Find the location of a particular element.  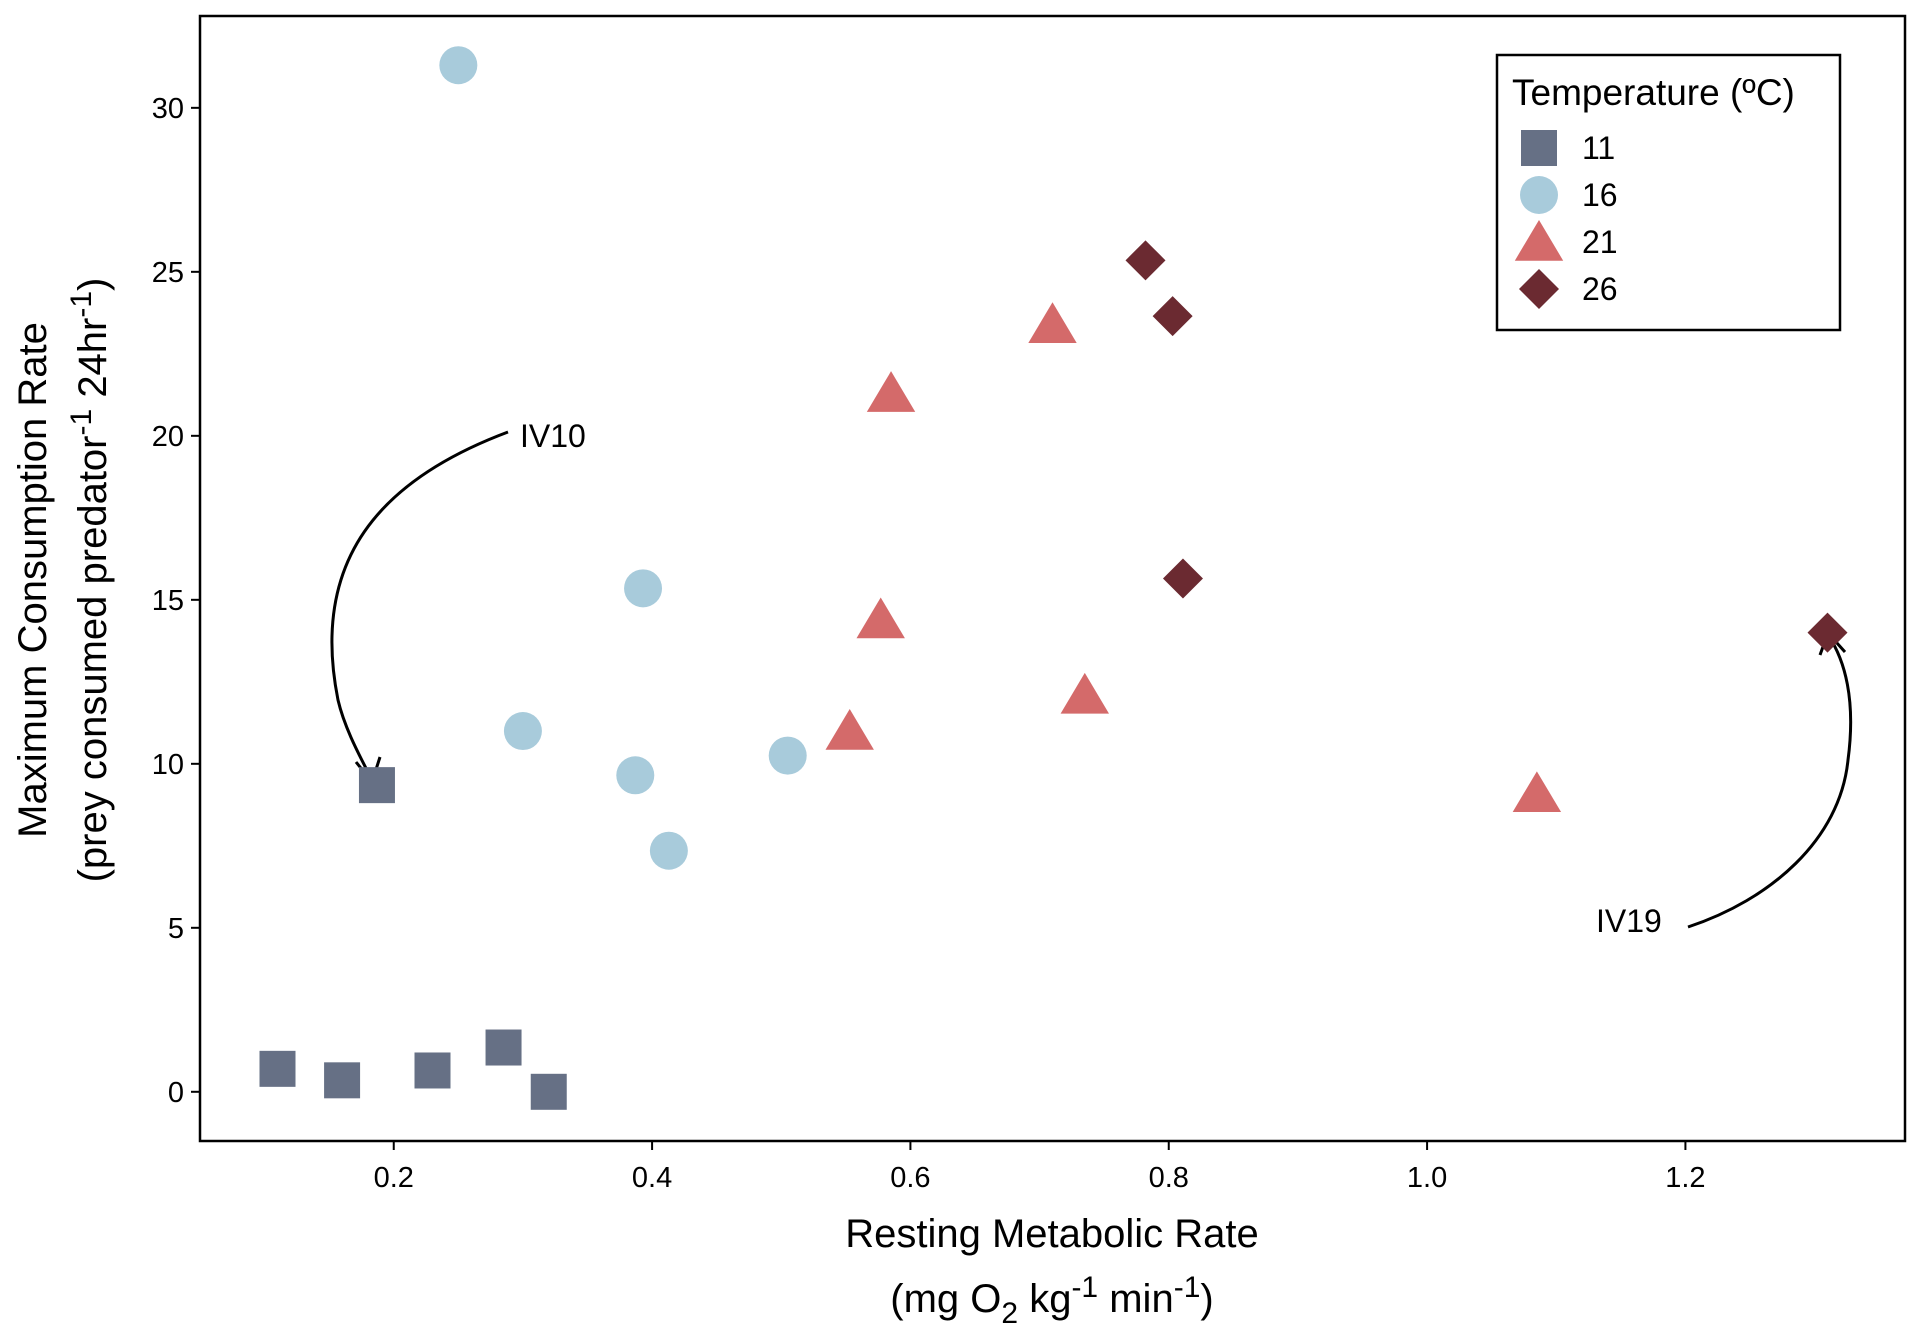

y-tick-label: 15 is located at coordinates (168, 601).